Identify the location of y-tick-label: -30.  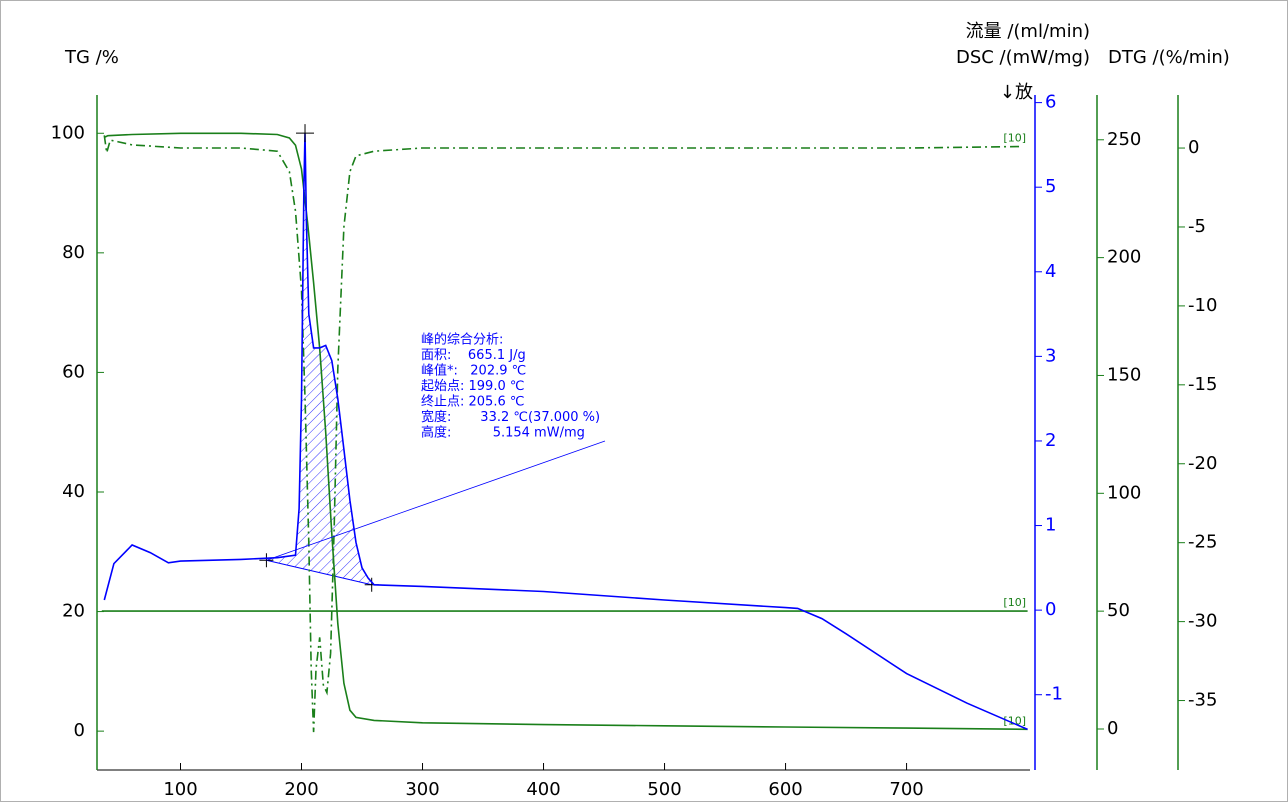
(1202, 621).